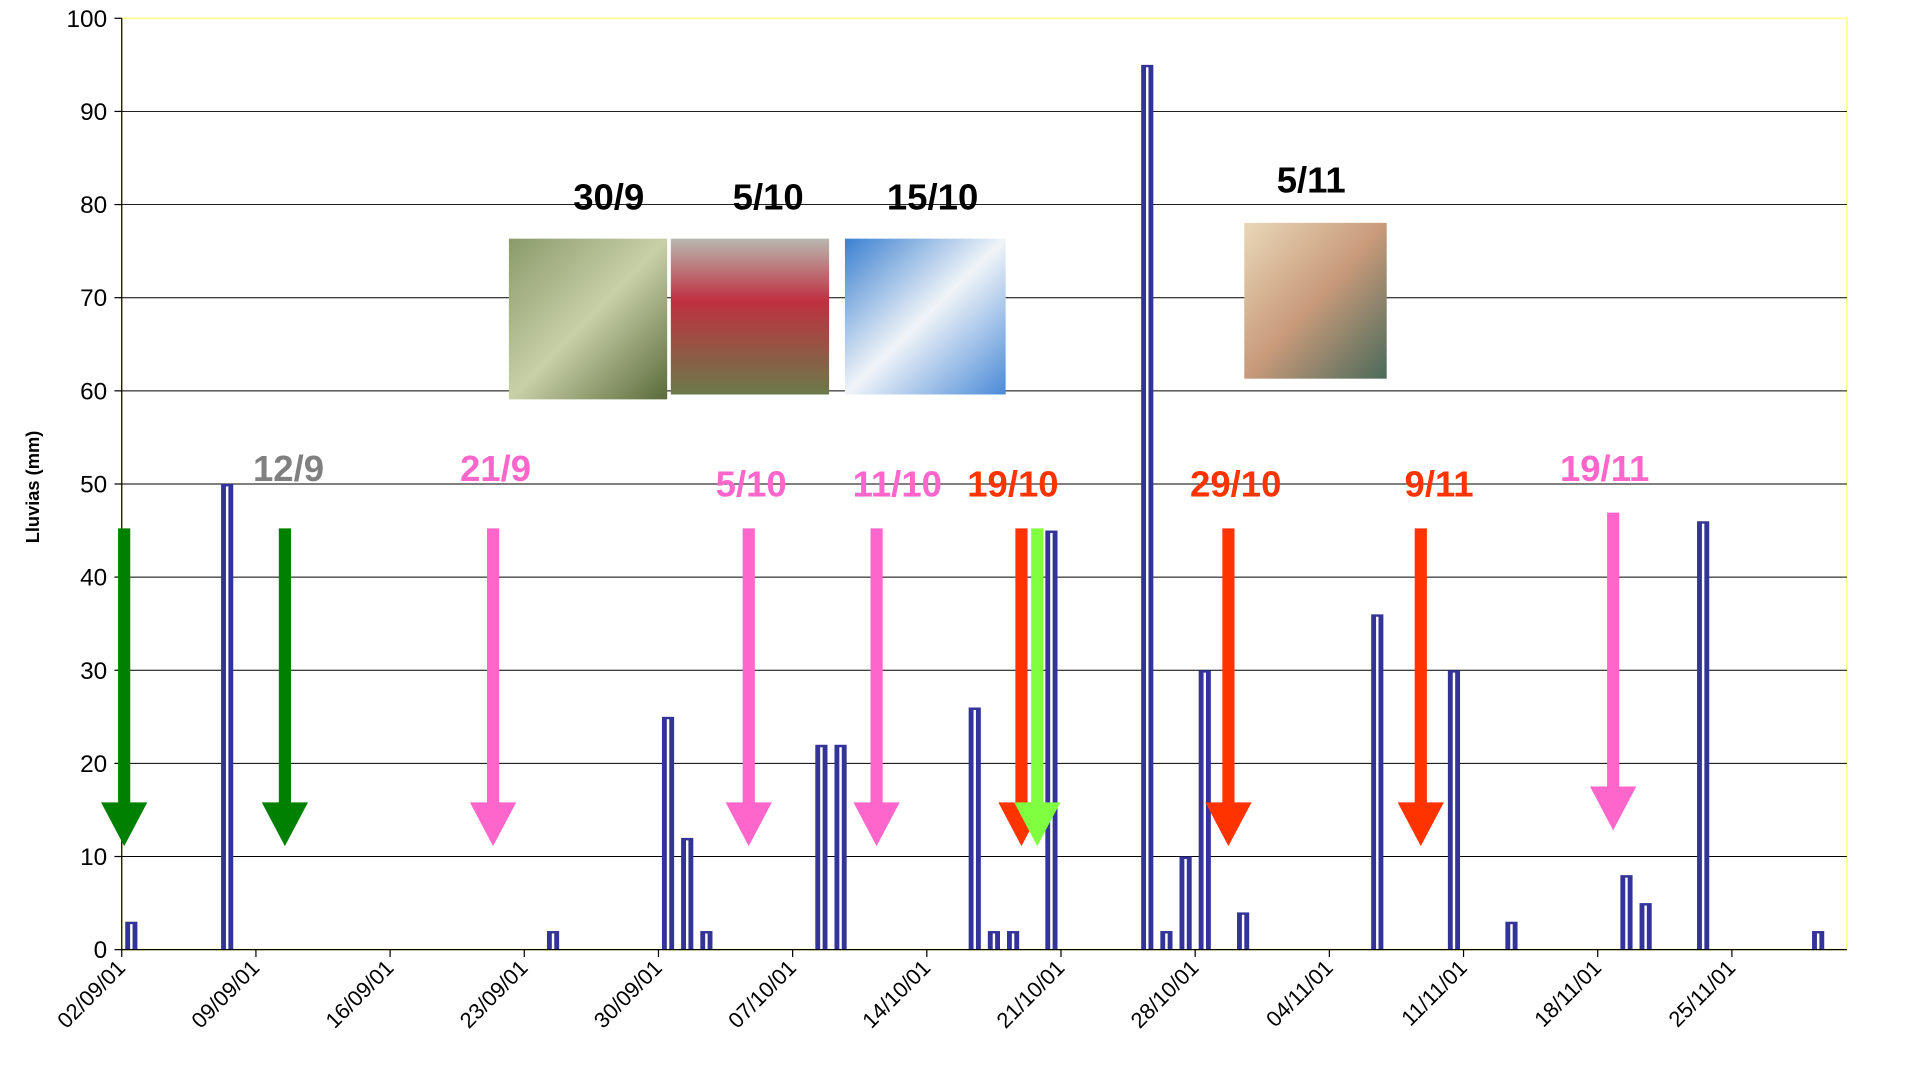 This screenshot has width=1909, height=1074. I want to click on x-tick-label: 30/09/01, so click(628, 994).